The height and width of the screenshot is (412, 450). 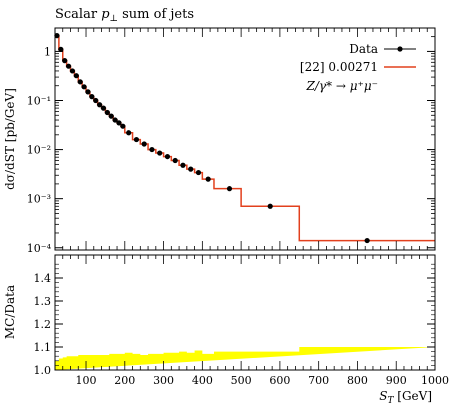 What do you see at coordinates (43, 278) in the screenshot?
I see `ratio-y-tick-label: 1.4` at bounding box center [43, 278].